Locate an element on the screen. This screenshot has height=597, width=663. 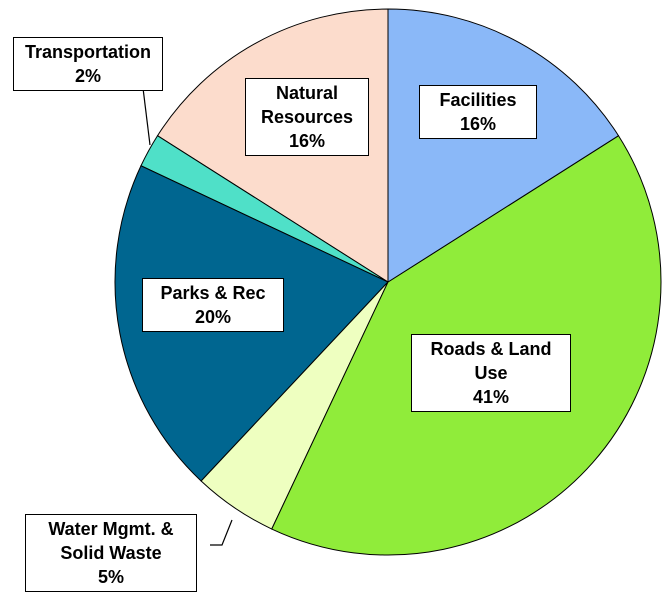
slice-label: Water Mgmt. & Solid Waste 5% is located at coordinates (111, 553).